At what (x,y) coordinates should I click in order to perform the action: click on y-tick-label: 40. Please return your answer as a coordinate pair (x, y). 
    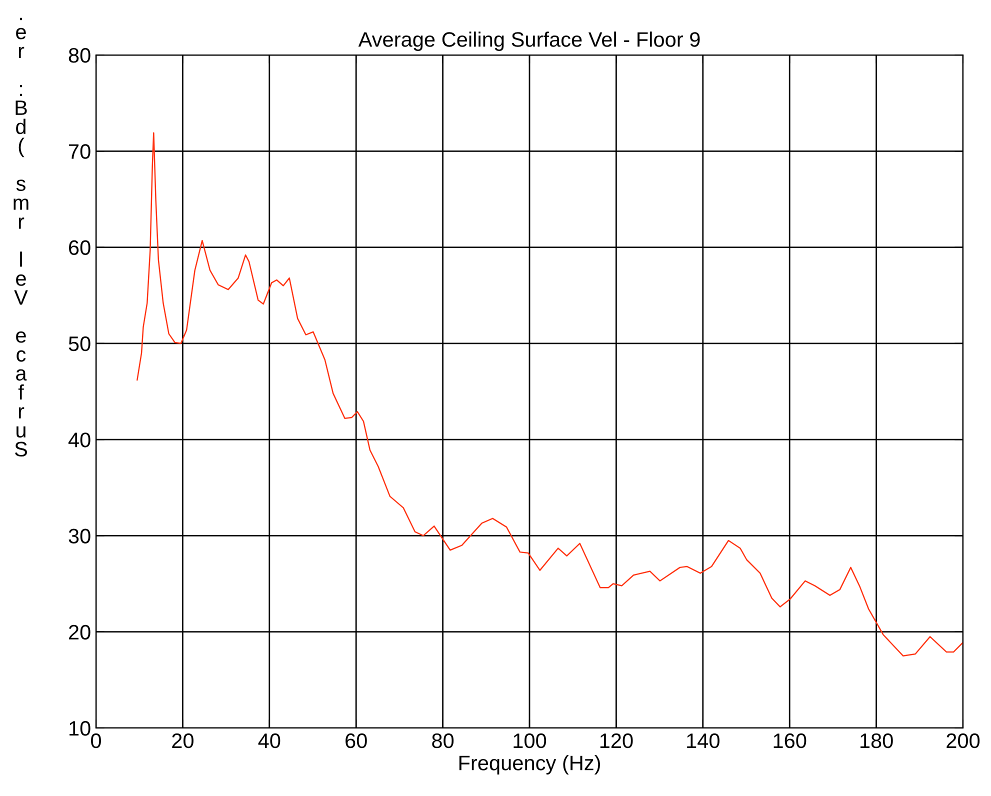
    Looking at the image, I should click on (79, 440).